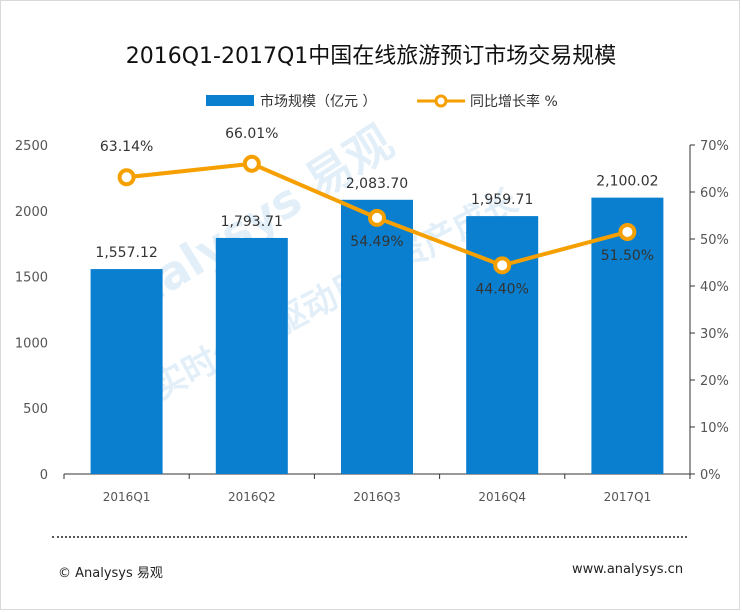 The width and height of the screenshot is (742, 612). Describe the element at coordinates (110, 573) in the screenshot. I see `footer-copyright: © Analysys 易观` at that location.